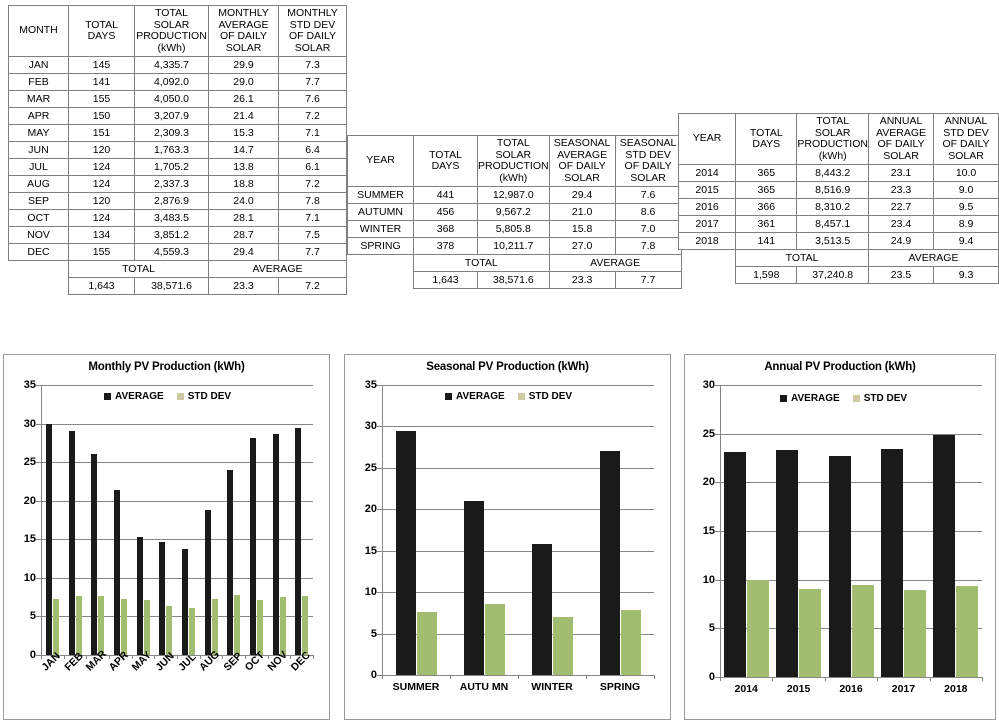 The image size is (999, 723). Describe the element at coordinates (187, 662) in the screenshot. I see `x-axis-tick-label: JUL` at that location.